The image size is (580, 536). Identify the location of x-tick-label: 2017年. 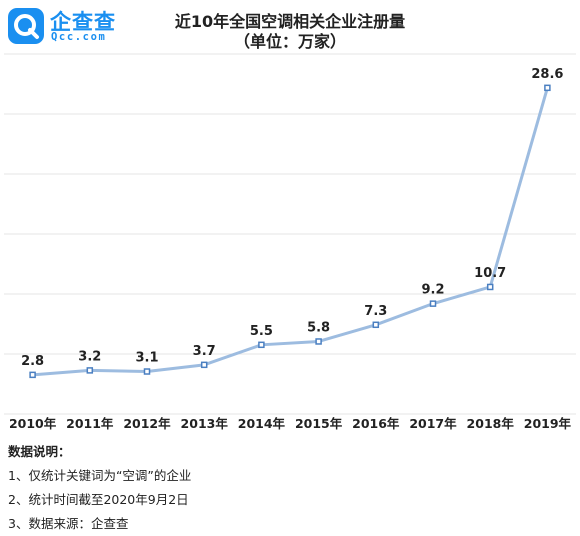
(433, 423).